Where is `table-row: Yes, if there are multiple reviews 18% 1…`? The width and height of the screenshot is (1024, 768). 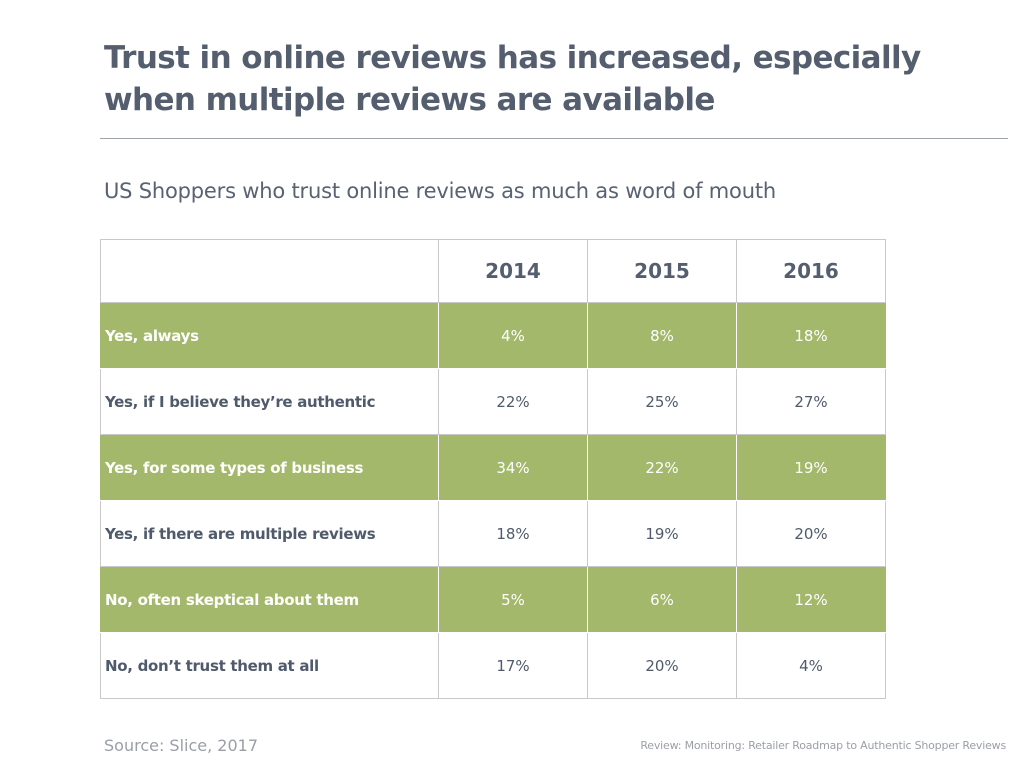
table-row: Yes, if there are multiple reviews 18% 1… is located at coordinates (493, 533).